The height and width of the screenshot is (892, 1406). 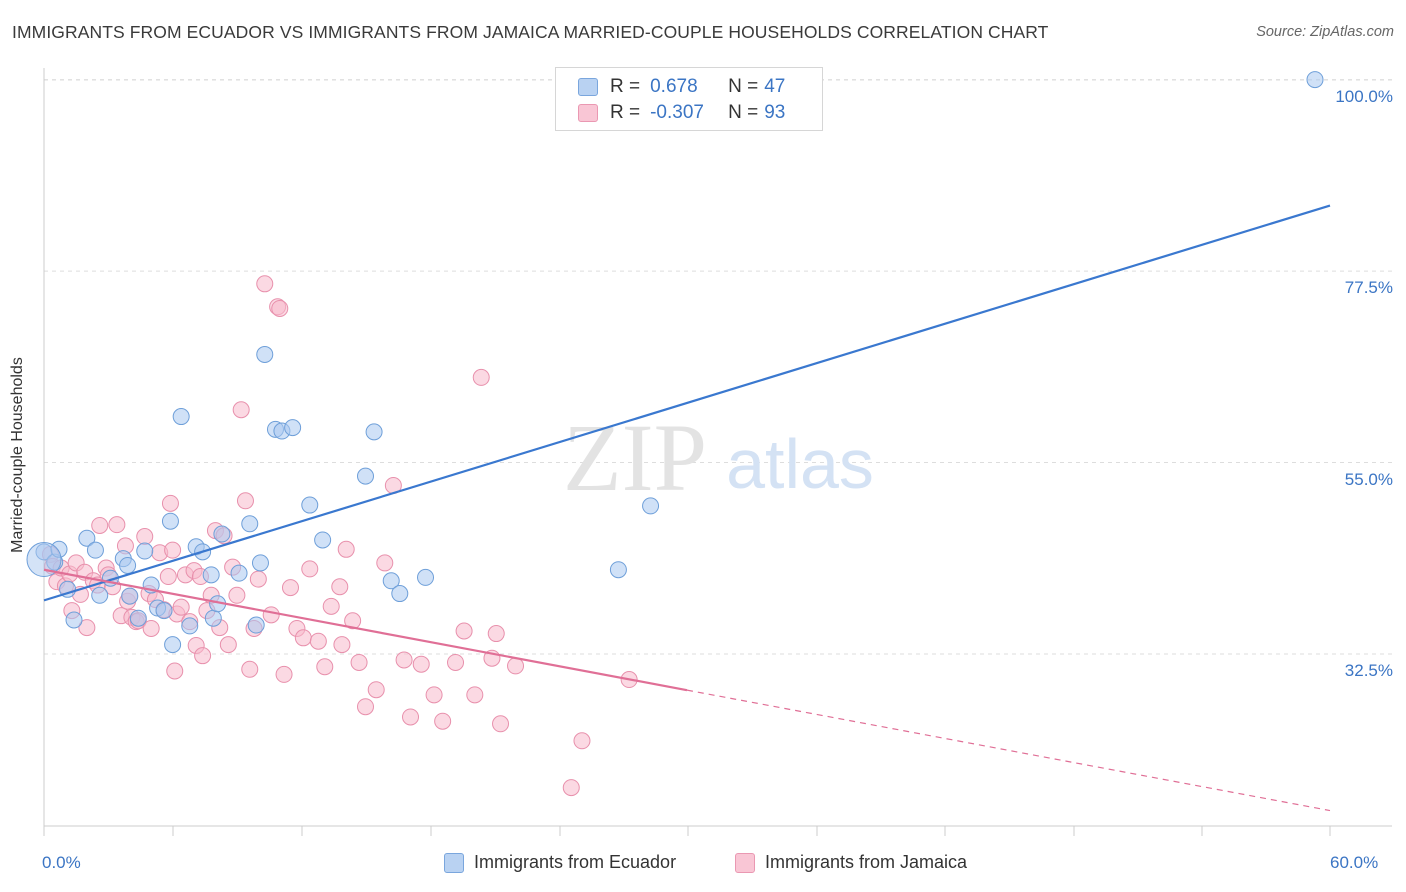 I want to click on jamaica-trend-line, so click(x=365, y=630).